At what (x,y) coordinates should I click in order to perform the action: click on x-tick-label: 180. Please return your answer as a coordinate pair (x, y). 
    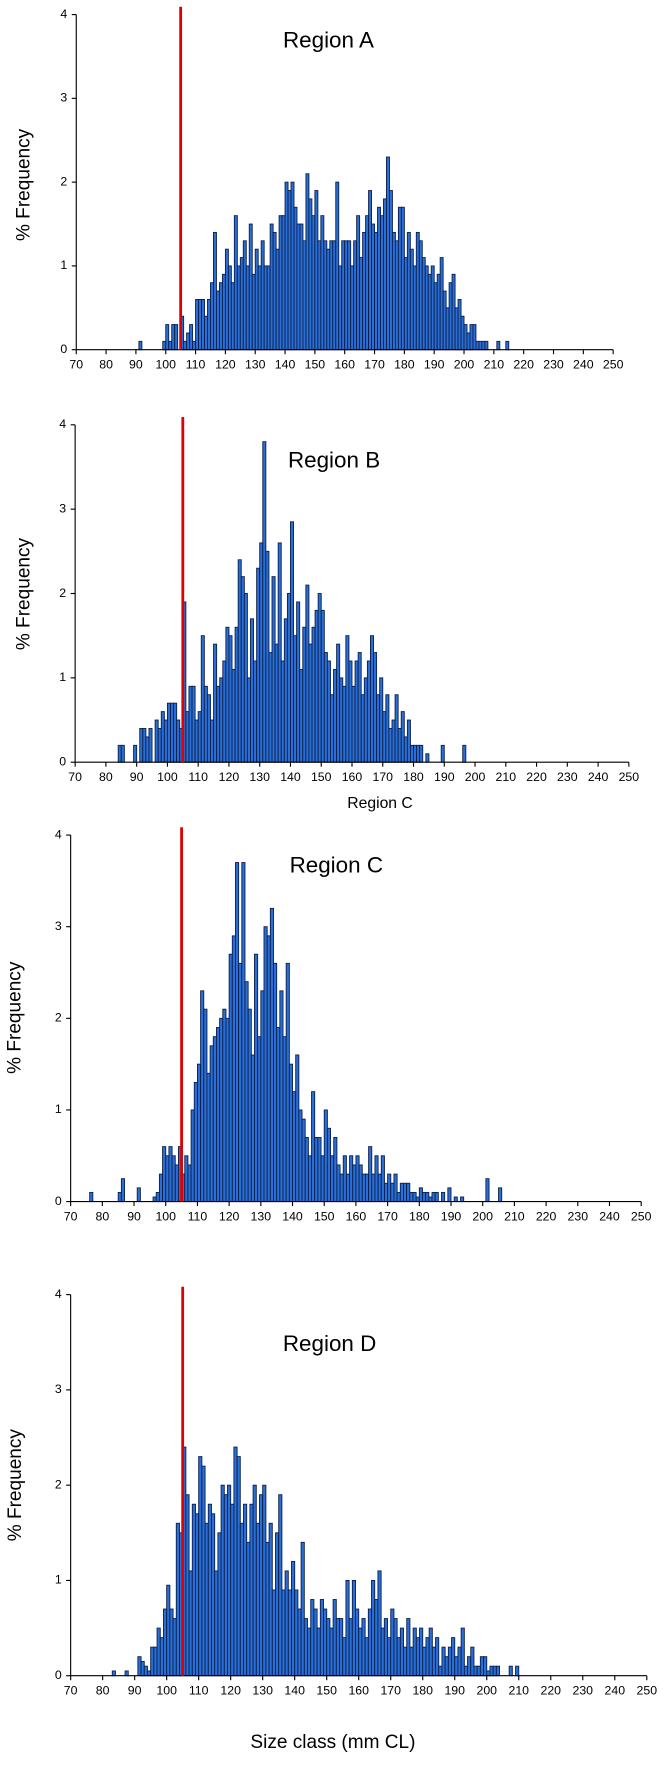
    Looking at the image, I should click on (404, 365).